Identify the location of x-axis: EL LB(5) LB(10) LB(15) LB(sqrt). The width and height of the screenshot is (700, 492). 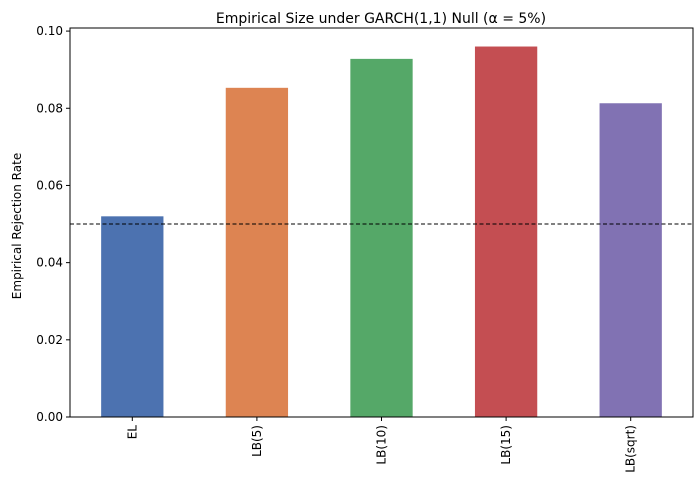
(381, 445).